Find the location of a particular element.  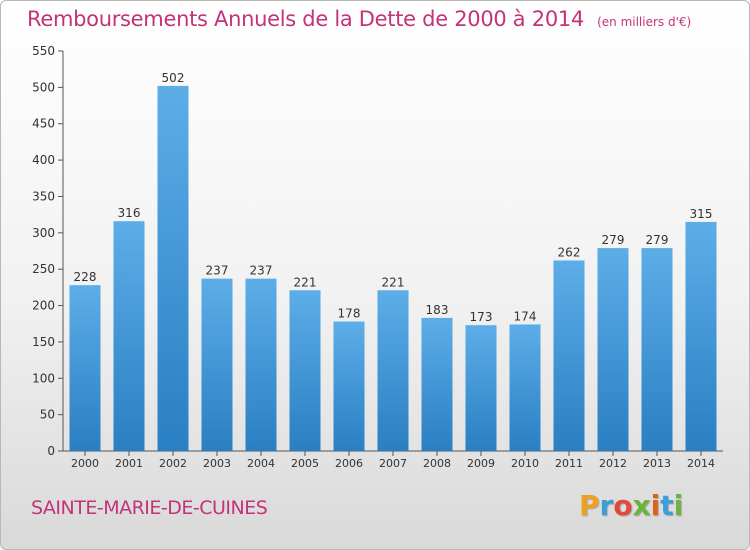

x-tick-label: 2001 is located at coordinates (129, 463).